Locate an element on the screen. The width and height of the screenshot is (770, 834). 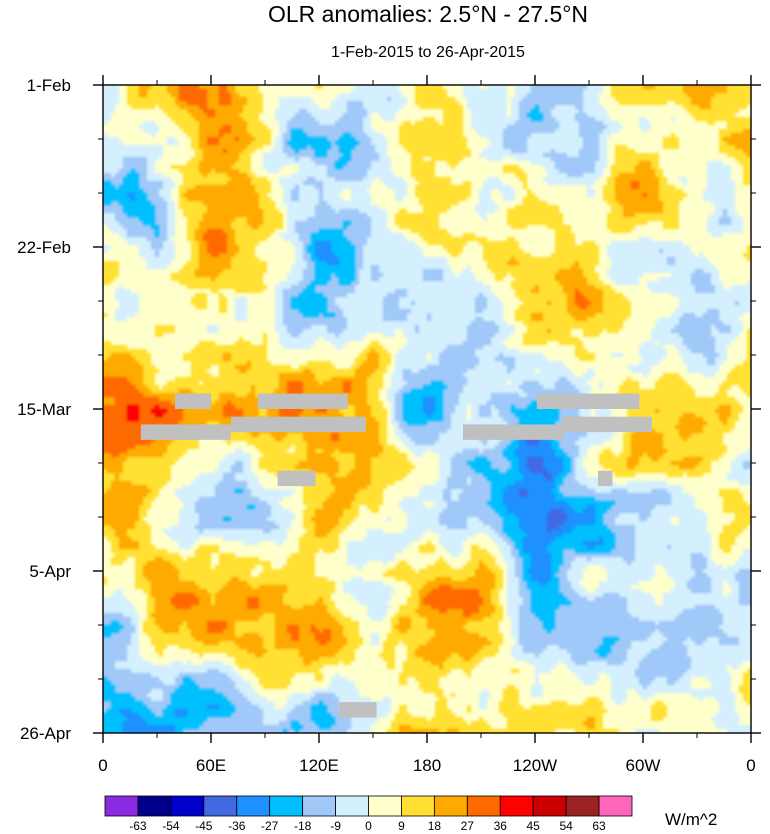
colorbar-label: -36 is located at coordinates (237, 826).